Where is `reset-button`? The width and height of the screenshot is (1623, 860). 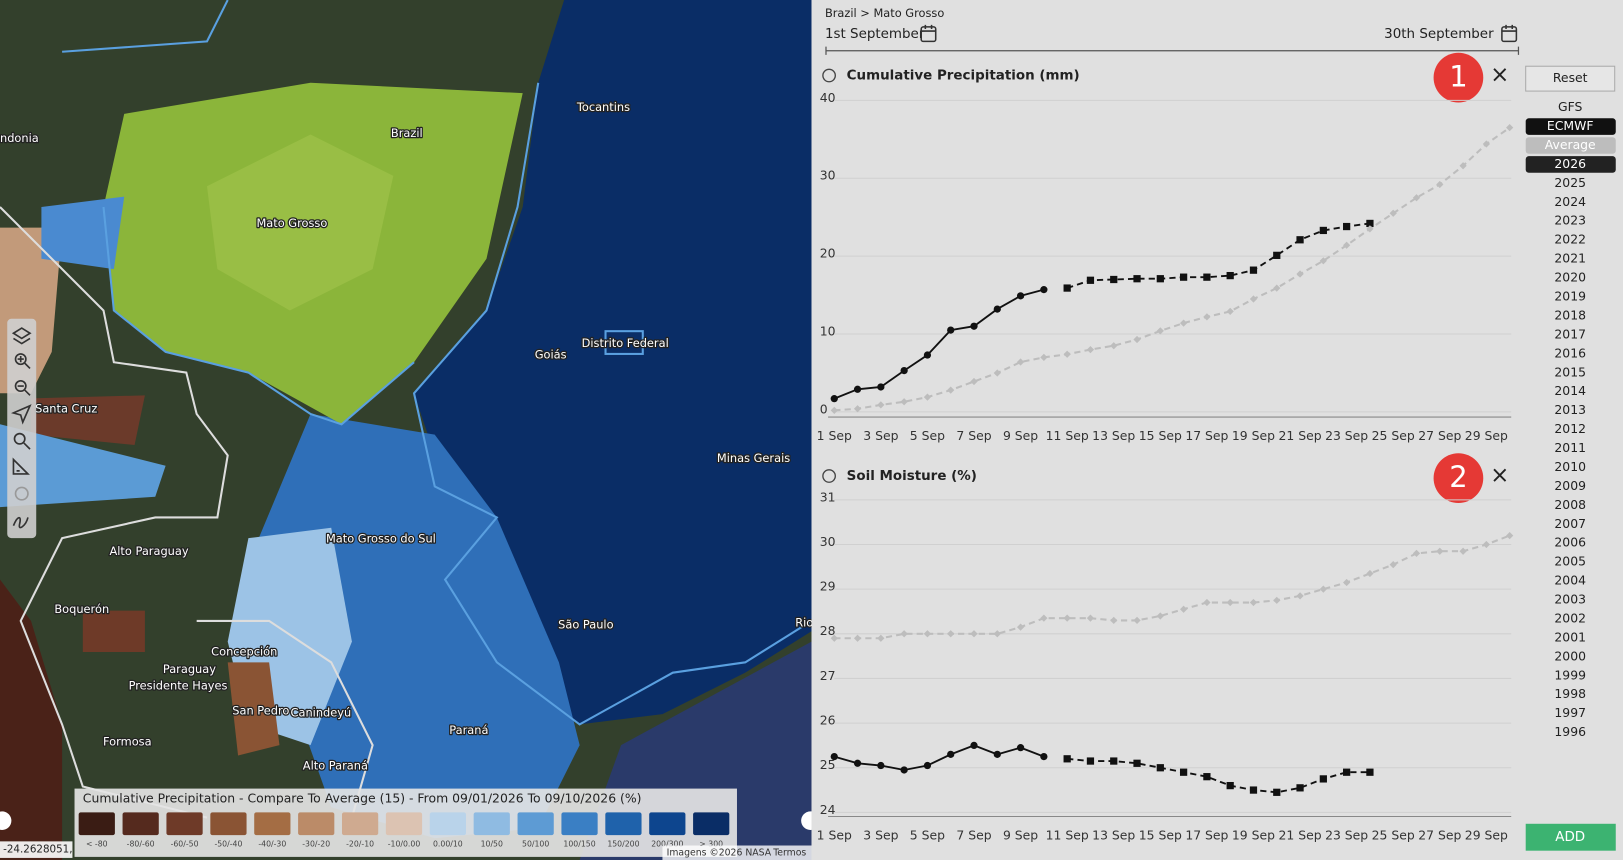
reset-button is located at coordinates (1570, 78).